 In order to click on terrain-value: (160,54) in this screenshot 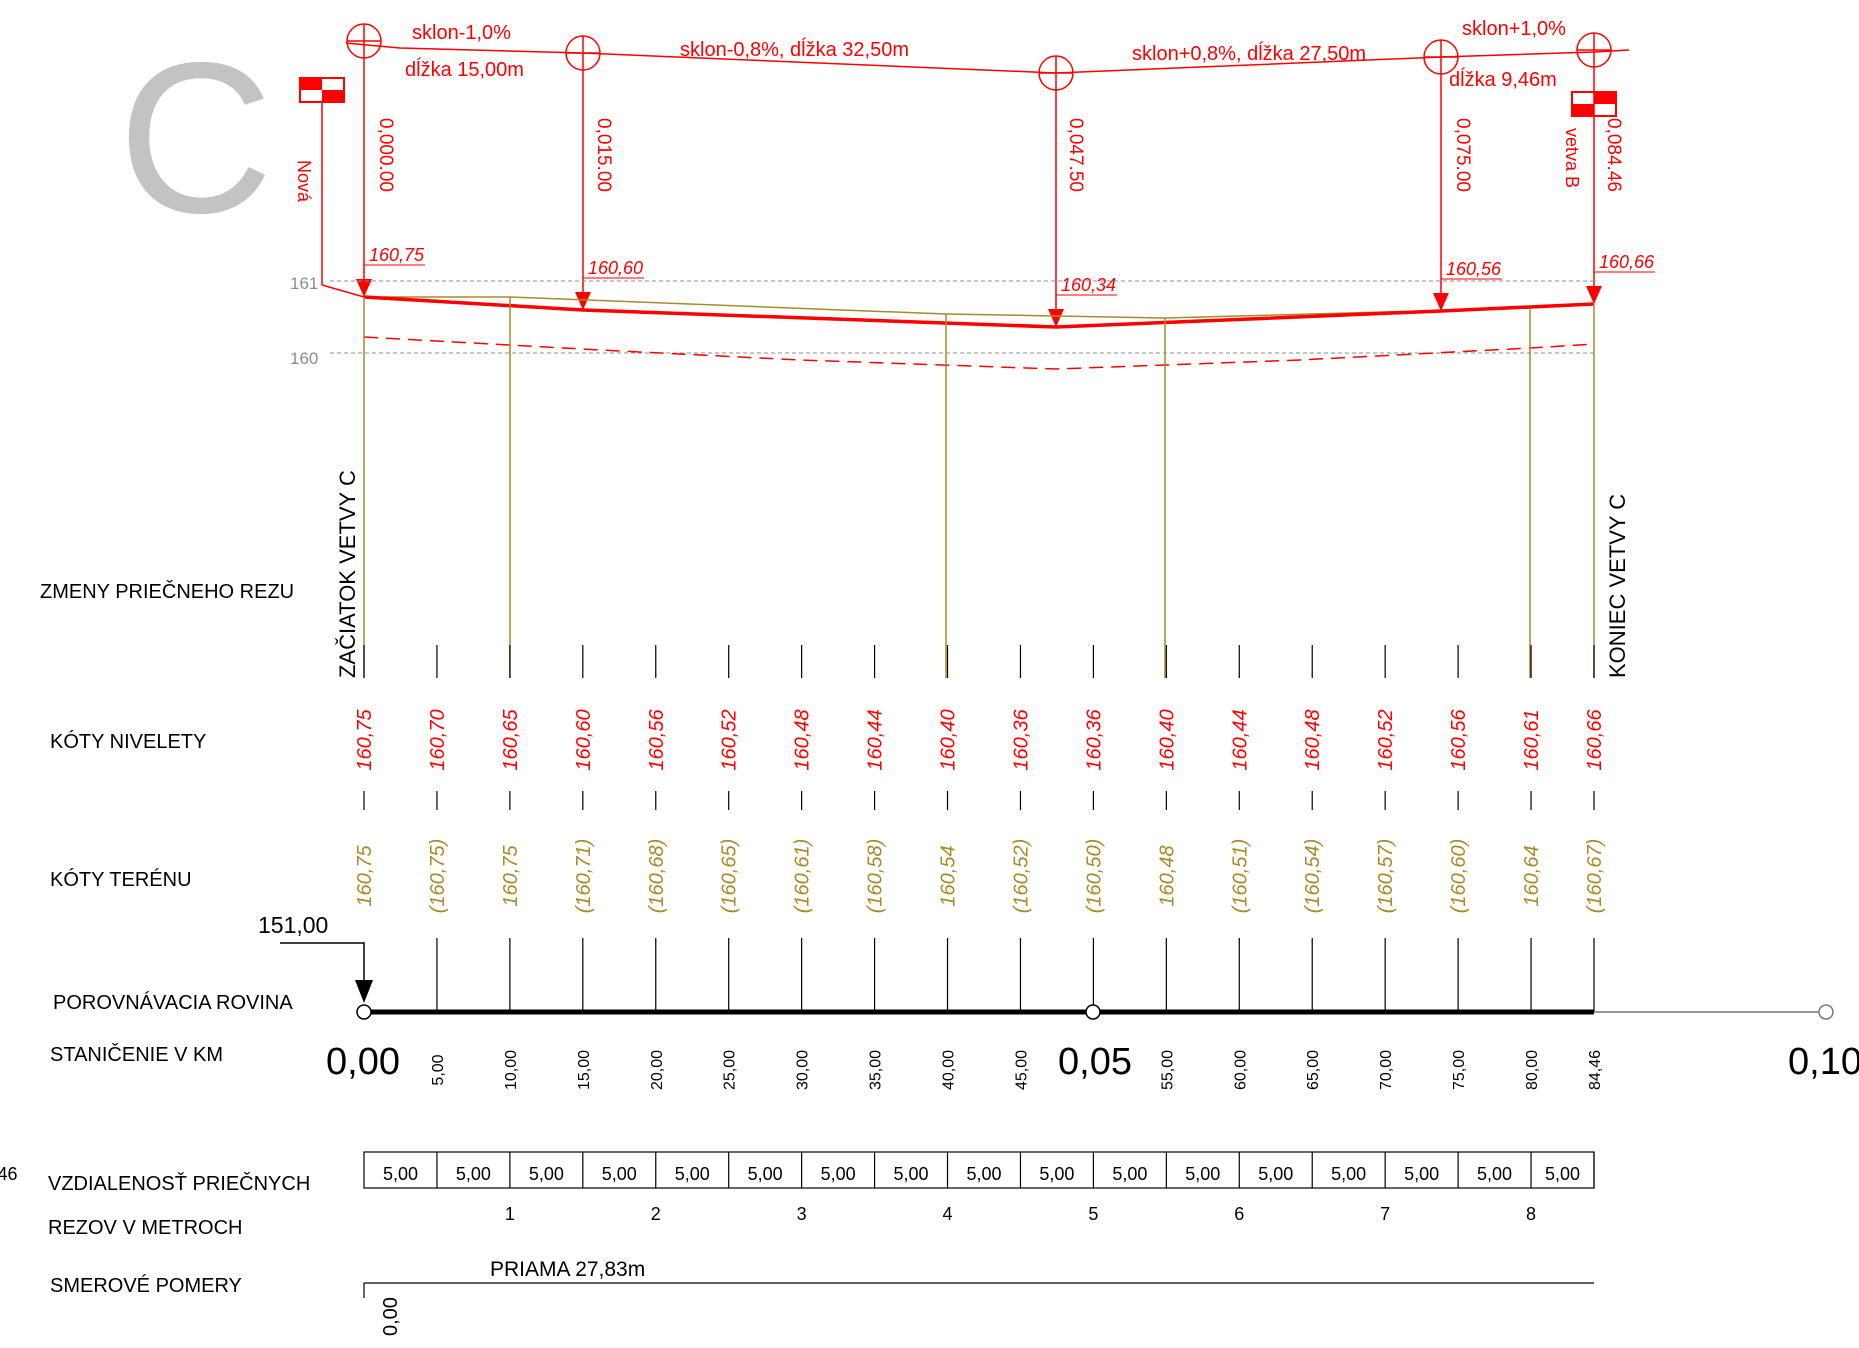, I will do `click(1313, 876)`.